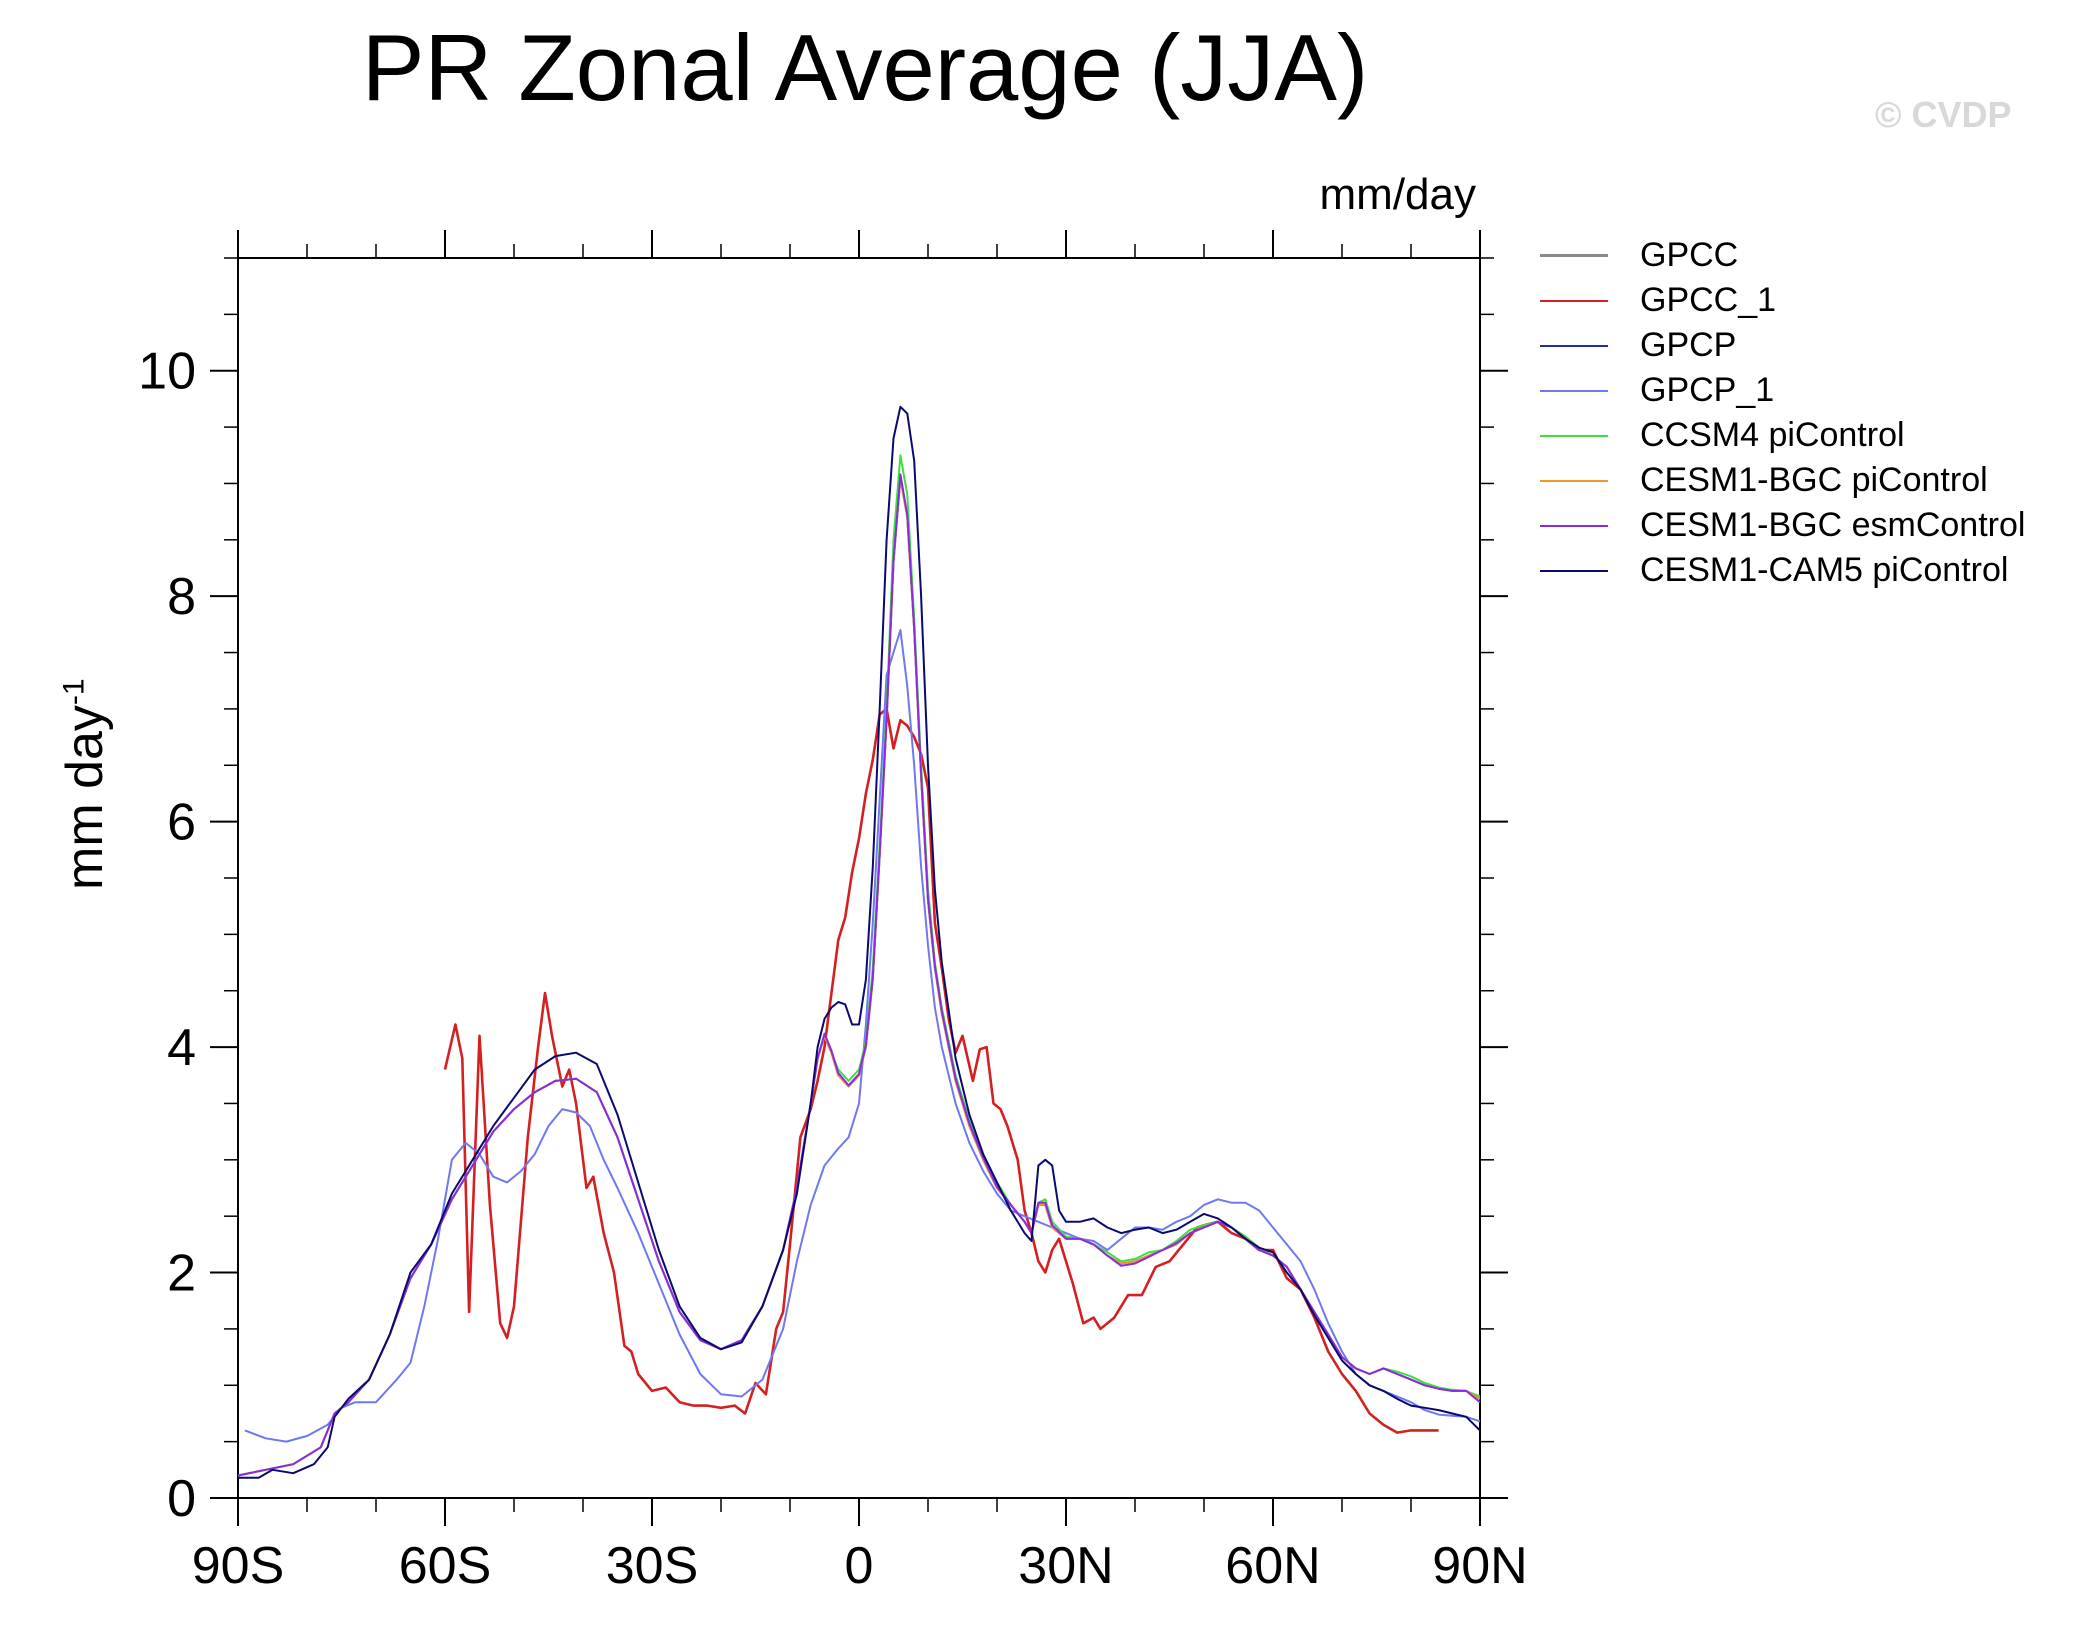  I want to click on legend-item: GPCP, so click(1782, 345).